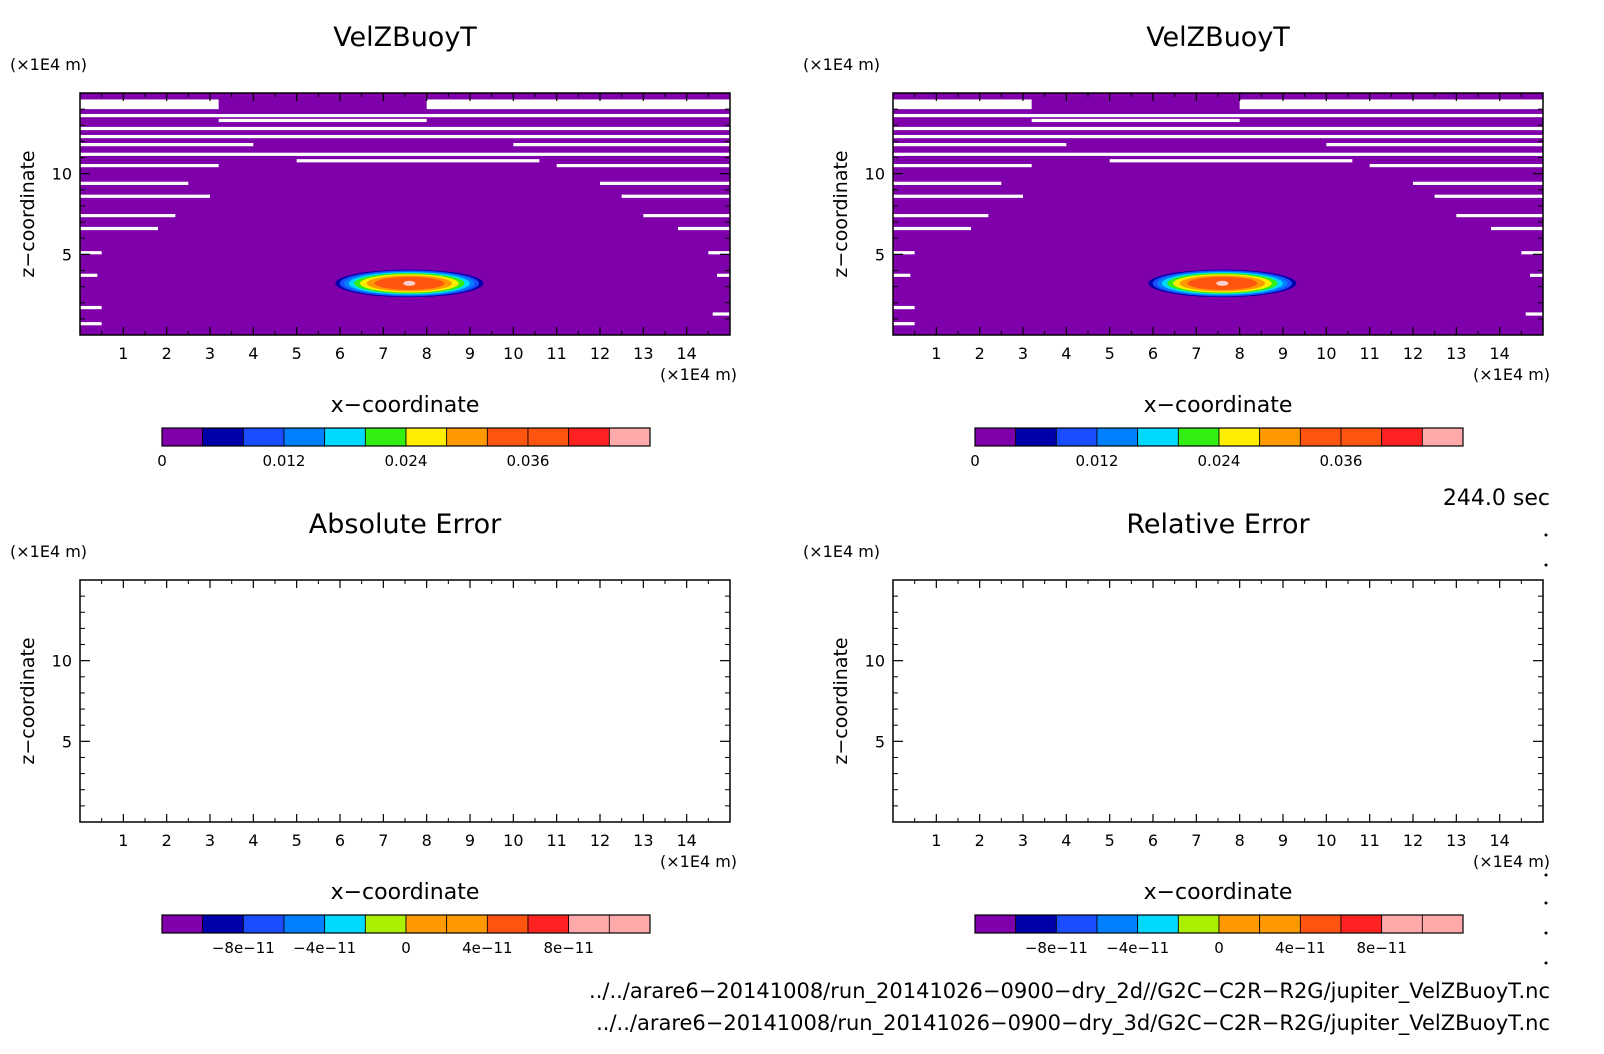  What do you see at coordinates (1218, 524) in the screenshot?
I see `panel-title: Relative Error` at bounding box center [1218, 524].